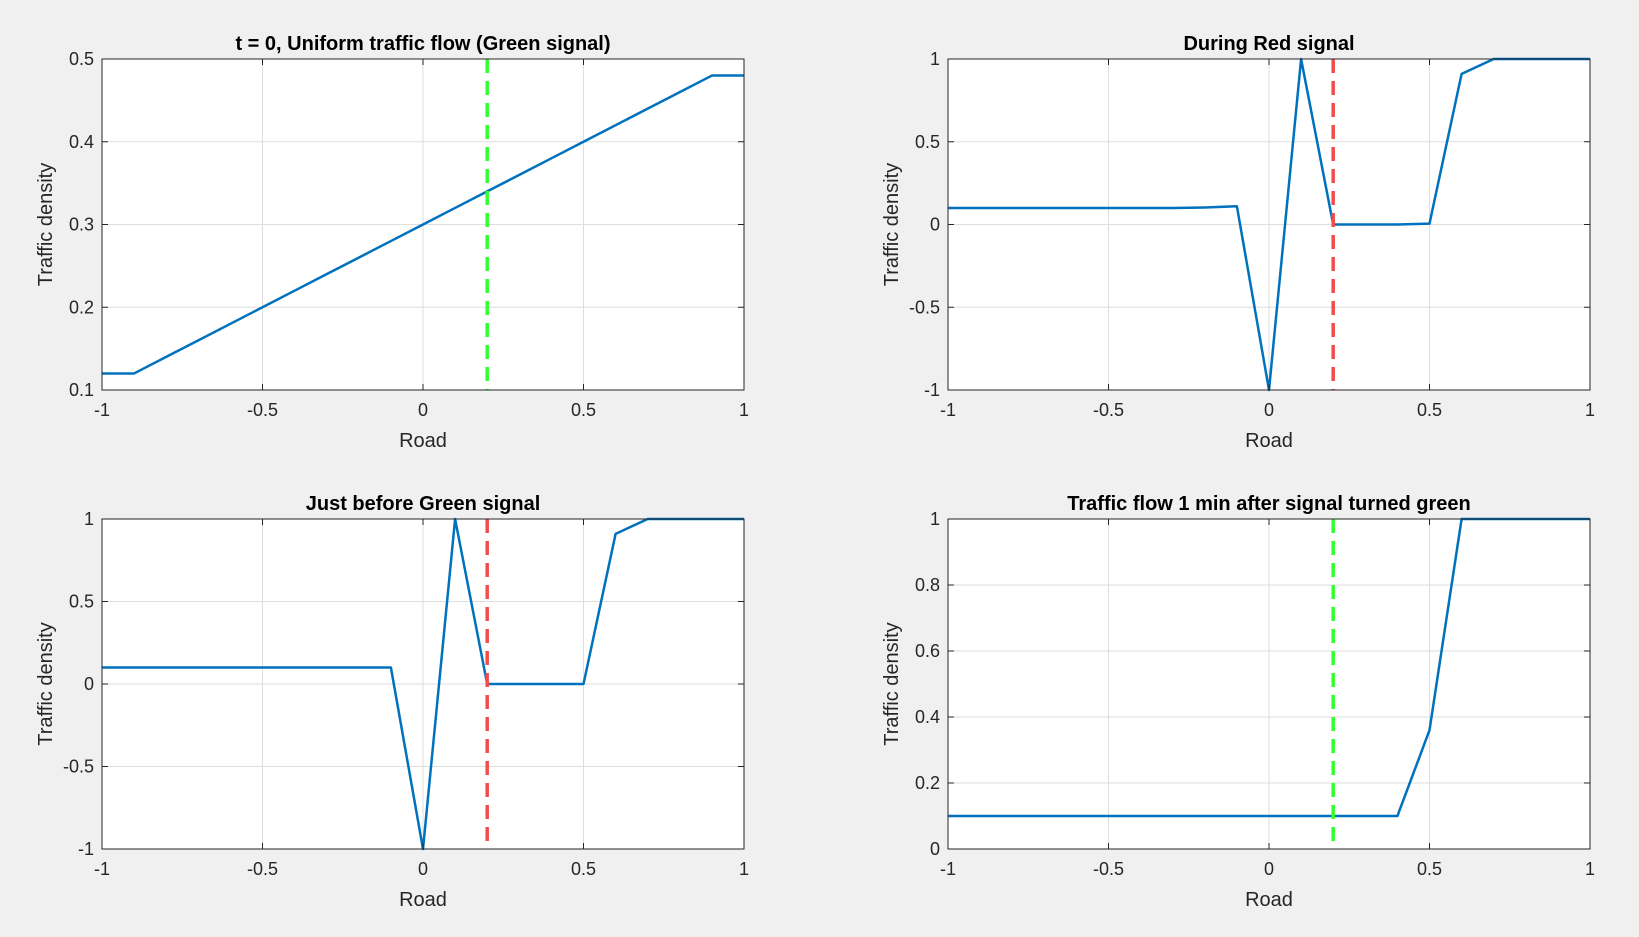 The image size is (1639, 937). I want to click on subplot-4-ytick-label-5: 1, so click(935, 519).